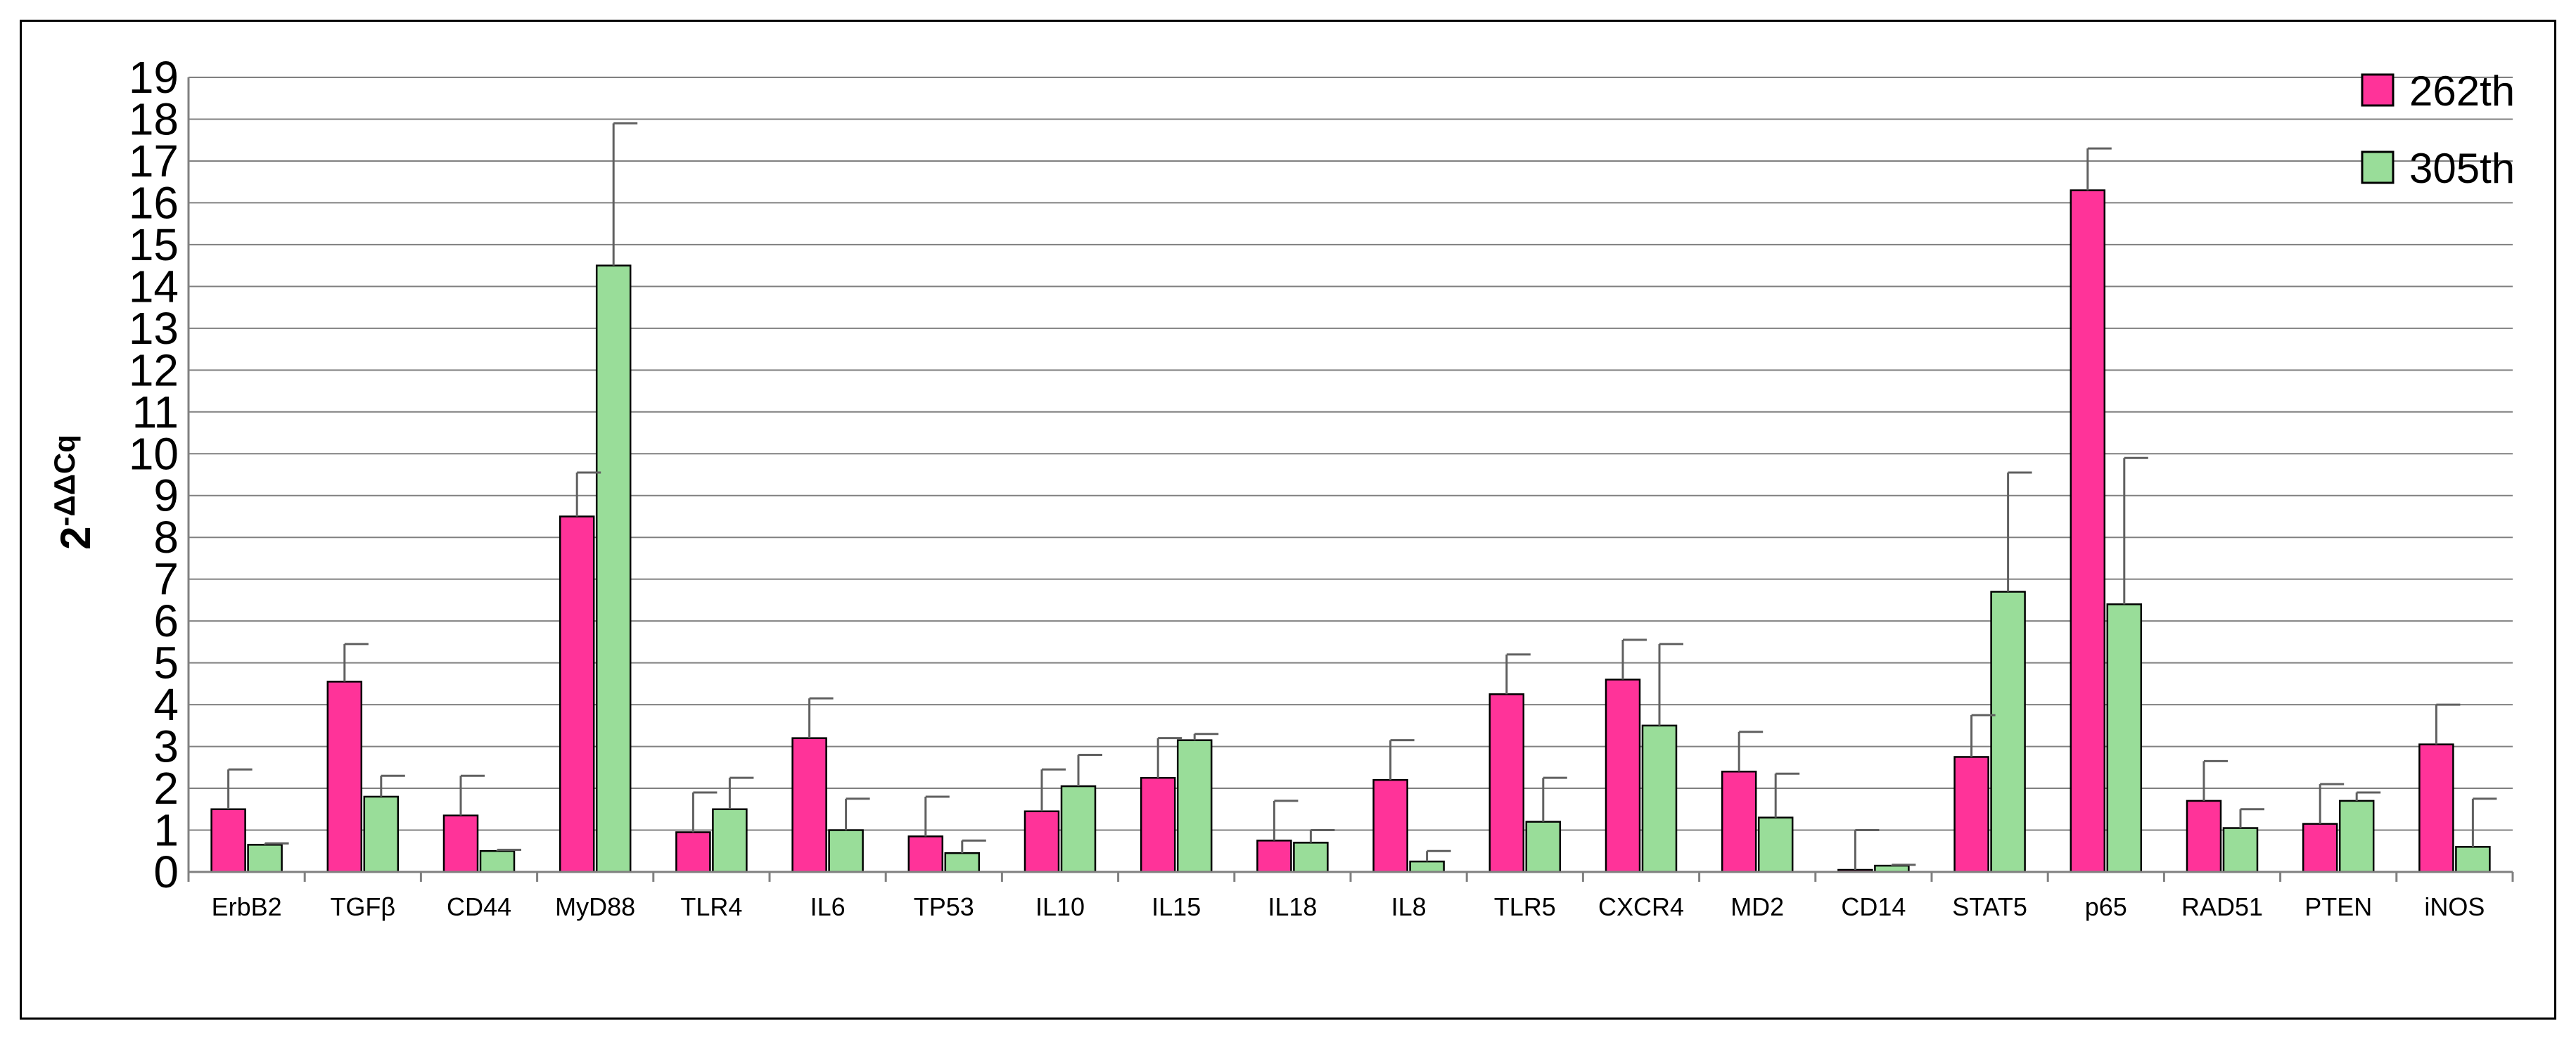 The height and width of the screenshot is (1040, 2576). Describe the element at coordinates (166, 704) in the screenshot. I see `y-tick-label: 4` at that location.